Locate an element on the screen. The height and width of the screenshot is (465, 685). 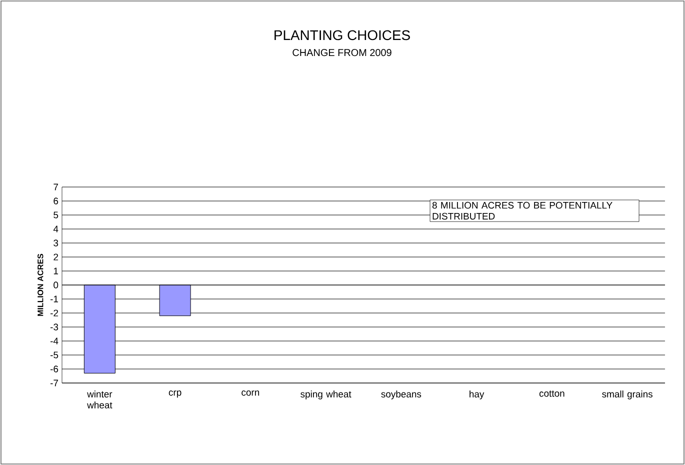
x-tick-label: hay is located at coordinates (477, 395).